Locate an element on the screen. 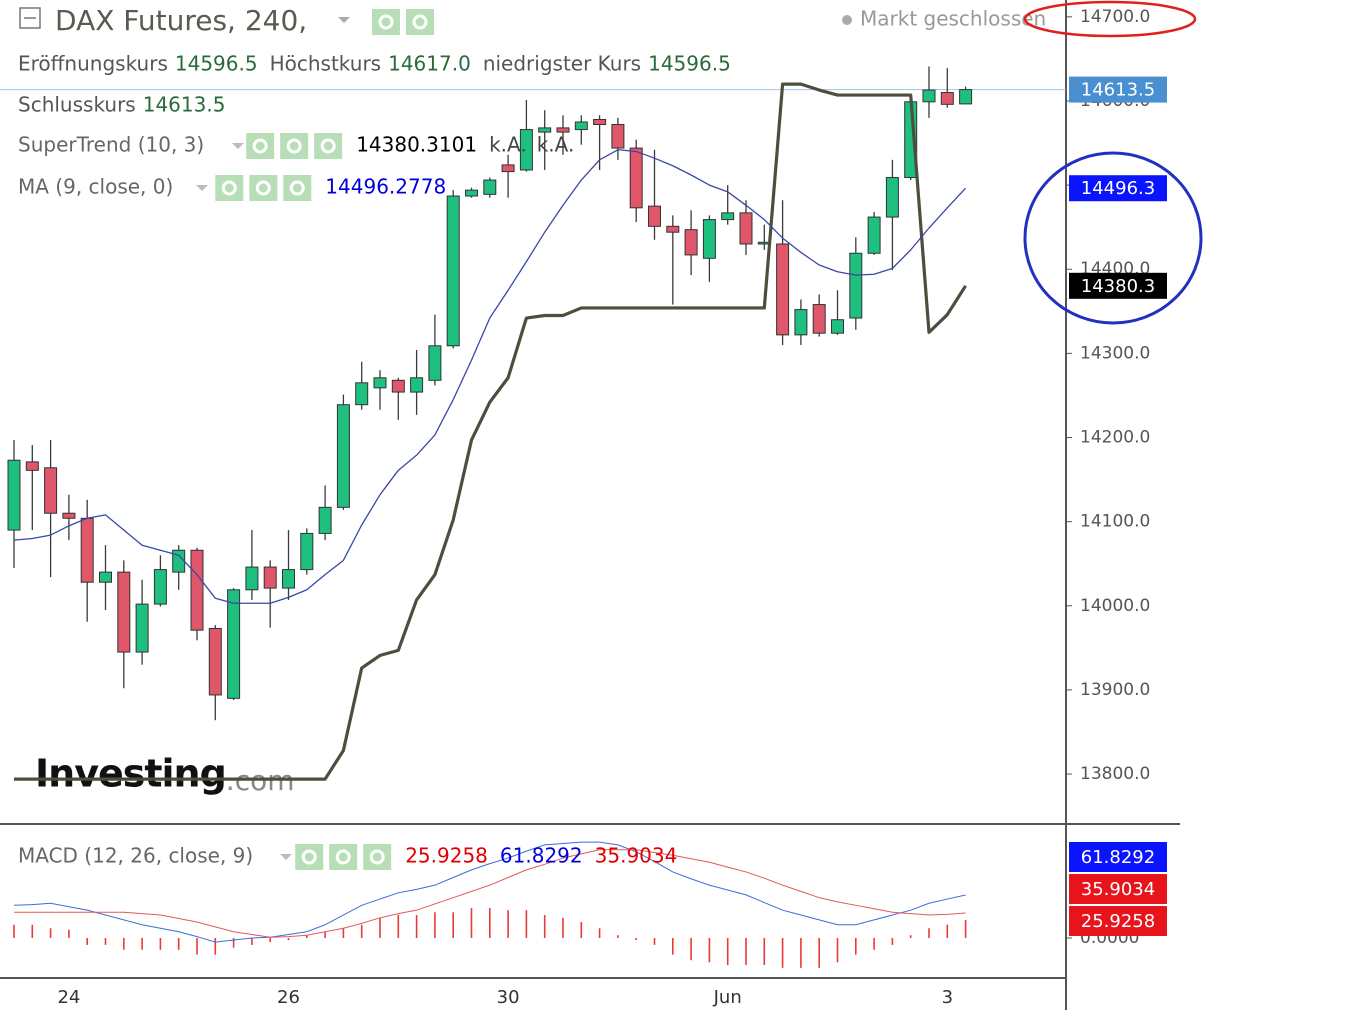 This screenshot has height=1023, width=1353. x-tick-label: Jun is located at coordinates (727, 997).